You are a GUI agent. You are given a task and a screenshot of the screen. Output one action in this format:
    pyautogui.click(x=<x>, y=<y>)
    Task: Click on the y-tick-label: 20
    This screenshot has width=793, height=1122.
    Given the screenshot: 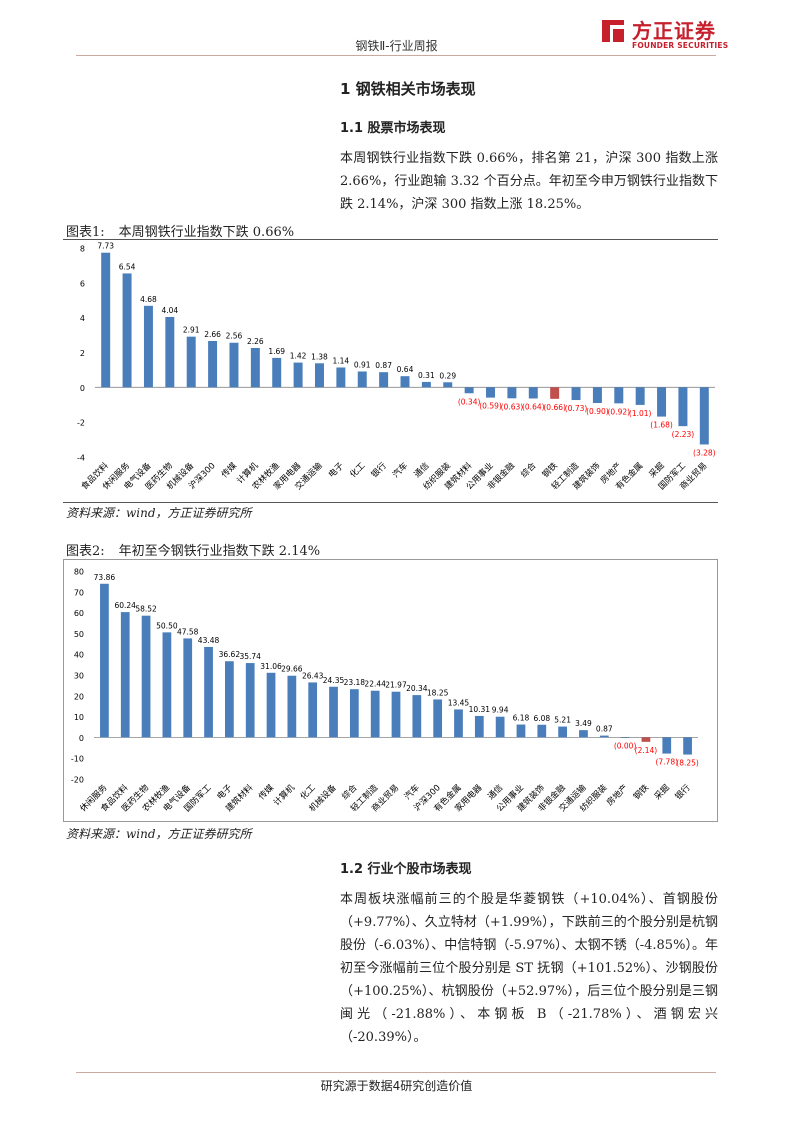 What is the action you would take?
    pyautogui.click(x=79, y=696)
    